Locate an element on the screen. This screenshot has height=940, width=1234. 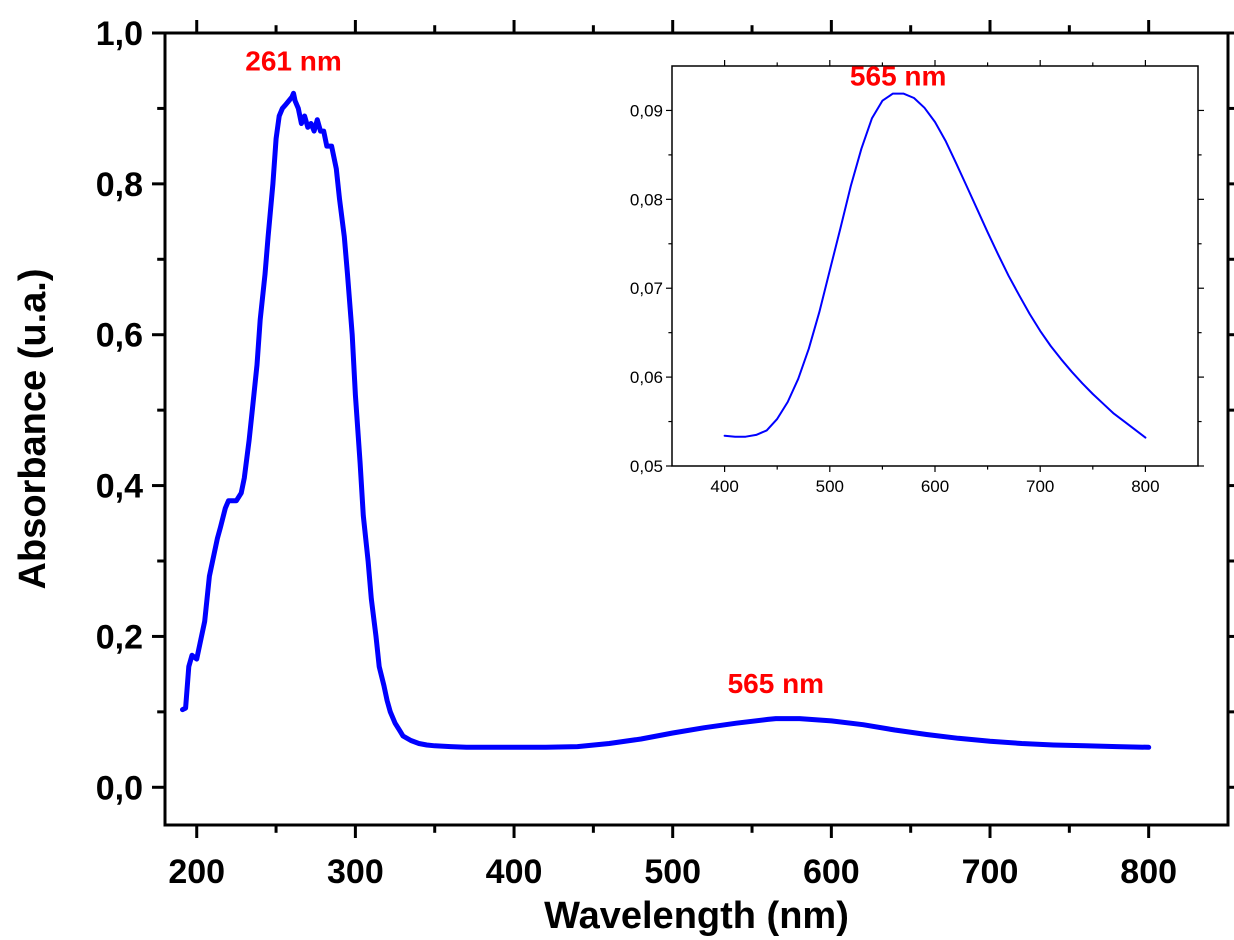
inset-series-line is located at coordinates (935, 265).